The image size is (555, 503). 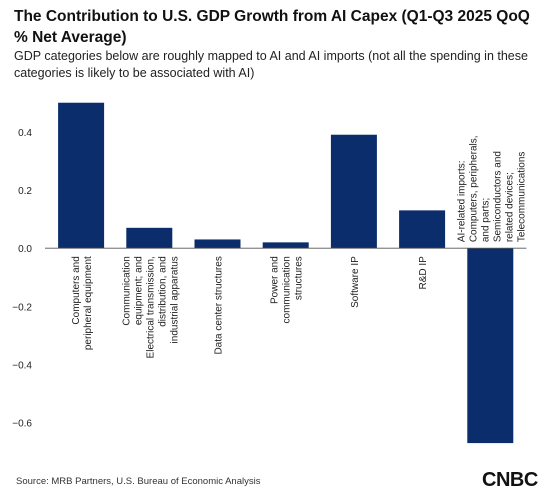 What do you see at coordinates (521, 197) in the screenshot?
I see `category-label-line: Telecommunications` at bounding box center [521, 197].